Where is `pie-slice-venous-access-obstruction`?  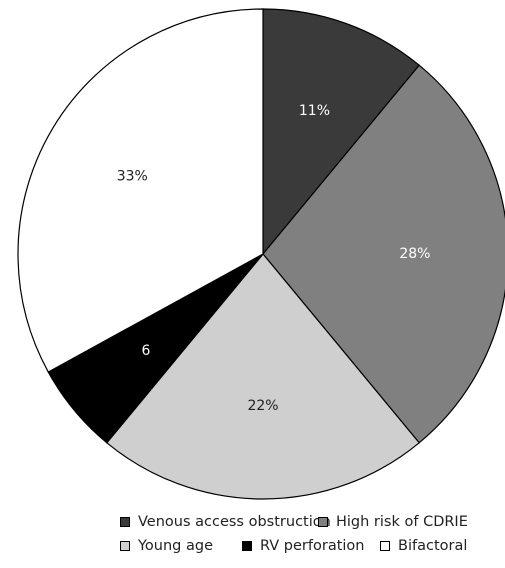 pie-slice-venous-access-obstruction is located at coordinates (341, 132).